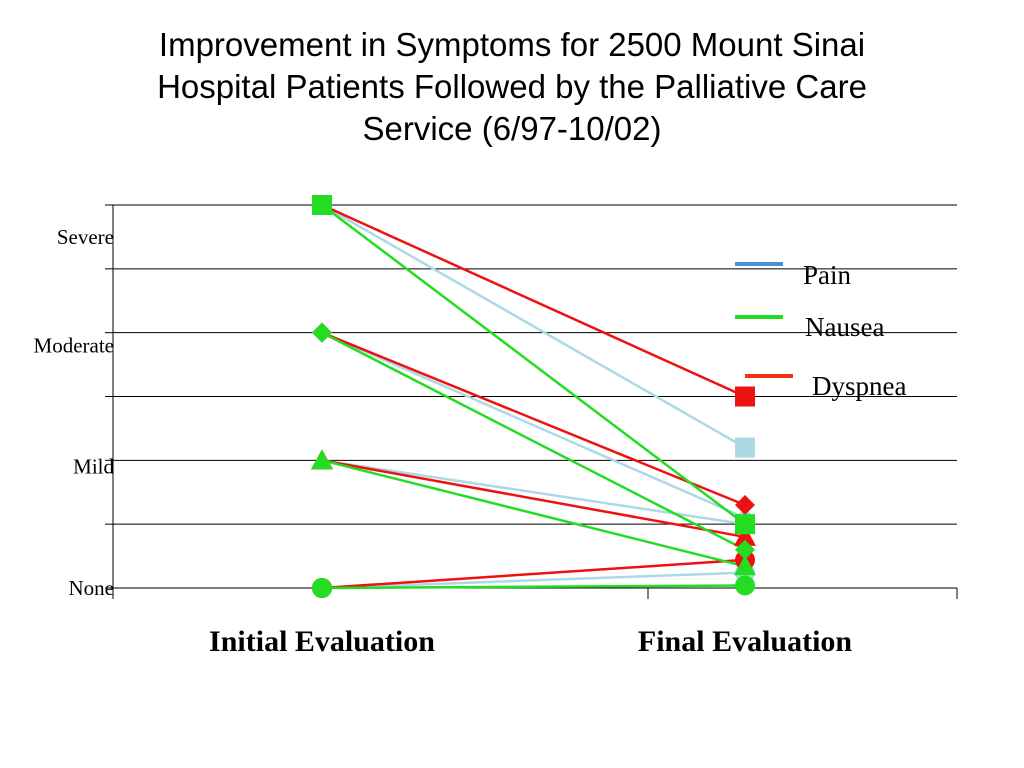  I want to click on legend: Pain Nausea Dyspnea, so click(820, 330).